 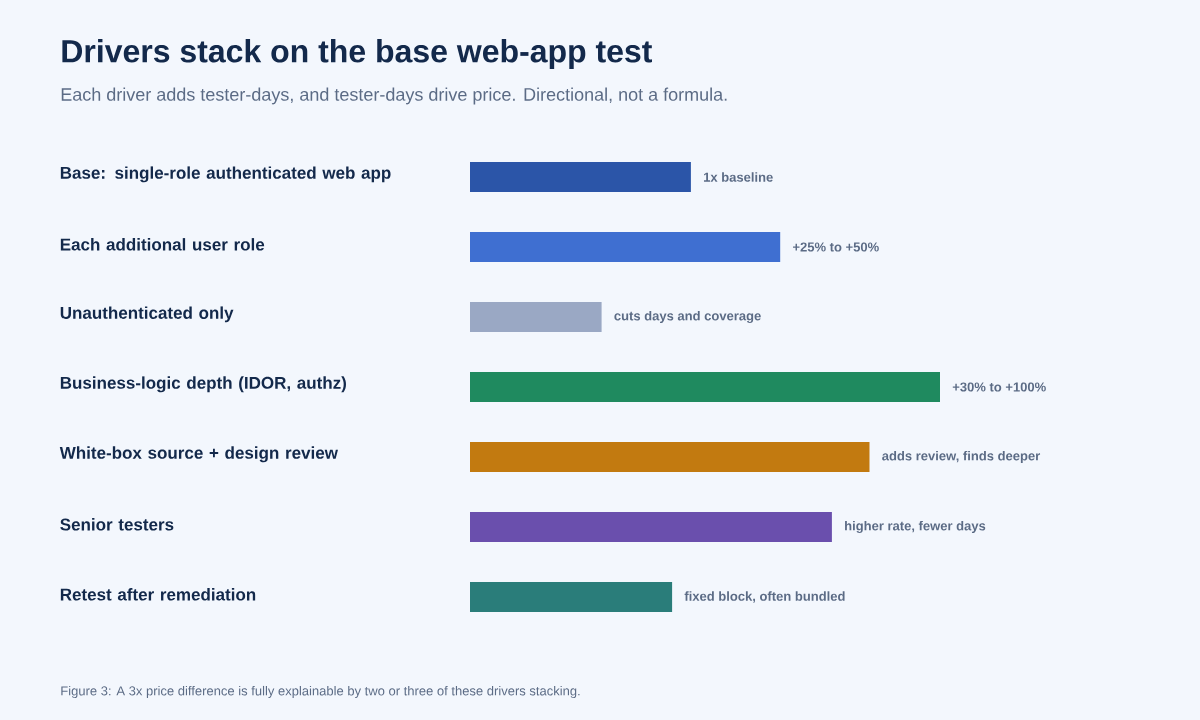 What do you see at coordinates (225, 174) in the screenshot?
I see `y-tick-label: Base: single-role authenticated web app` at bounding box center [225, 174].